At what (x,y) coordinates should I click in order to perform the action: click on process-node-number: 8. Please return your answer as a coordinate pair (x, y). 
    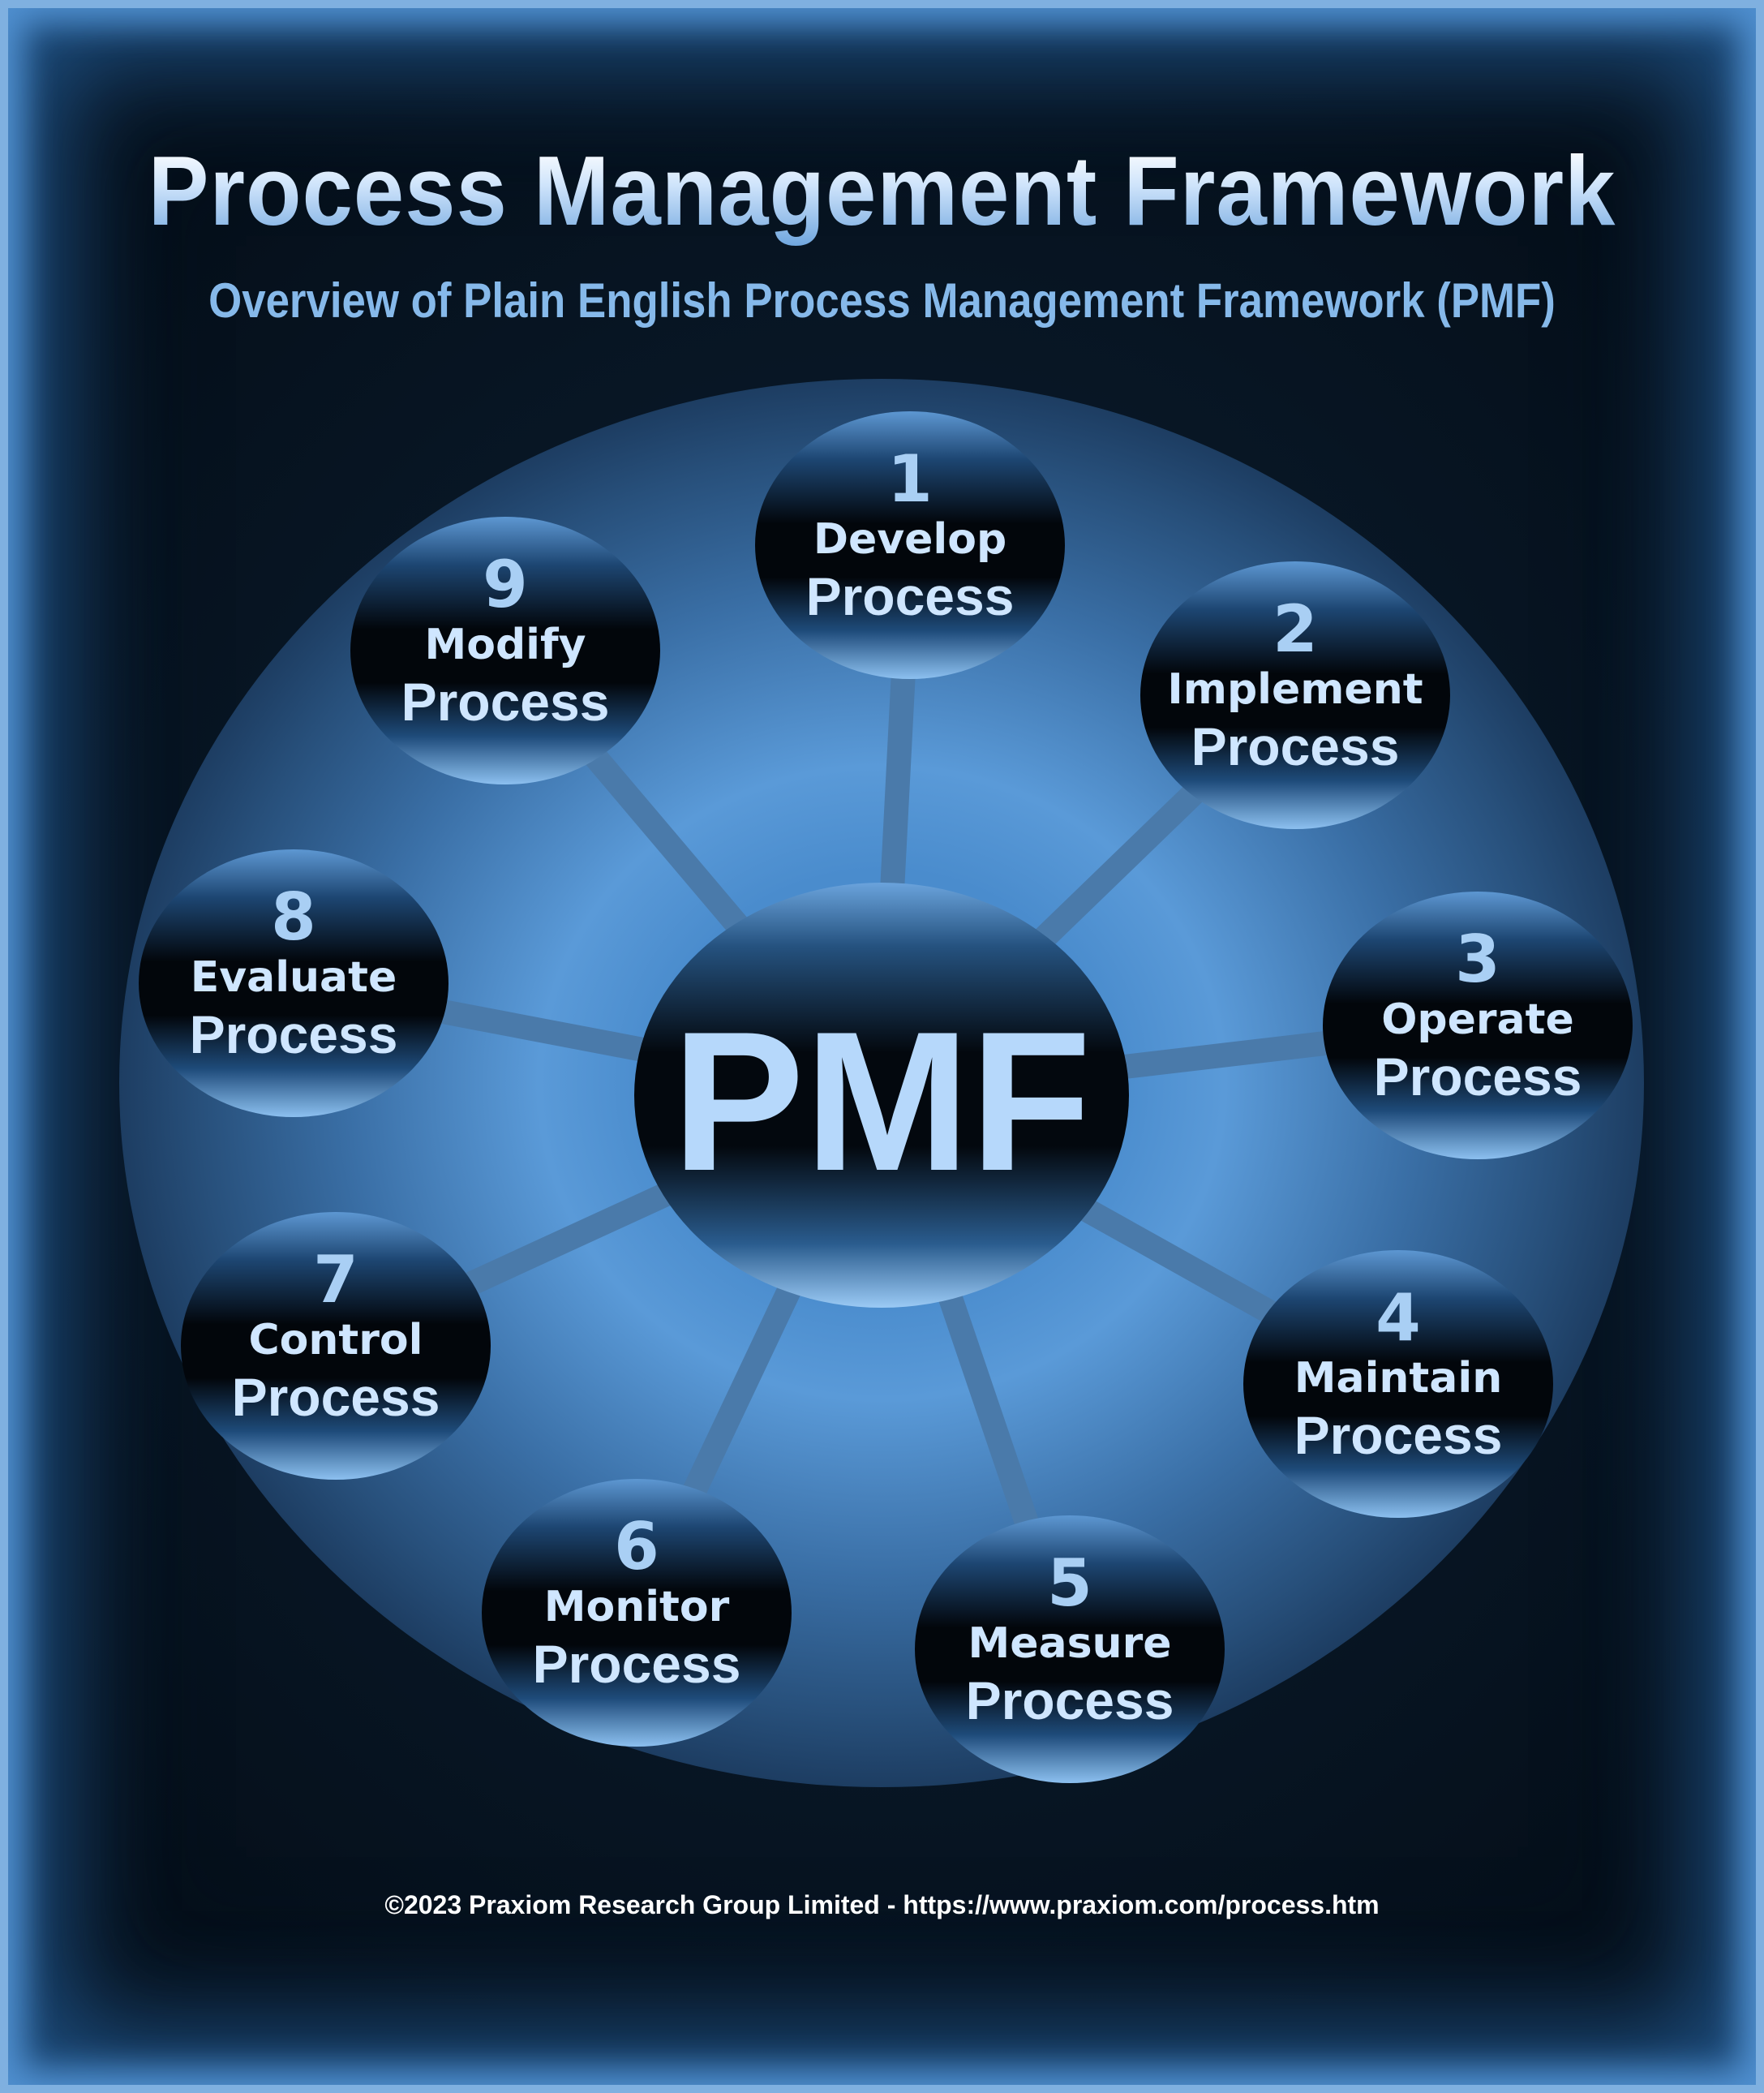
    Looking at the image, I should click on (294, 917).